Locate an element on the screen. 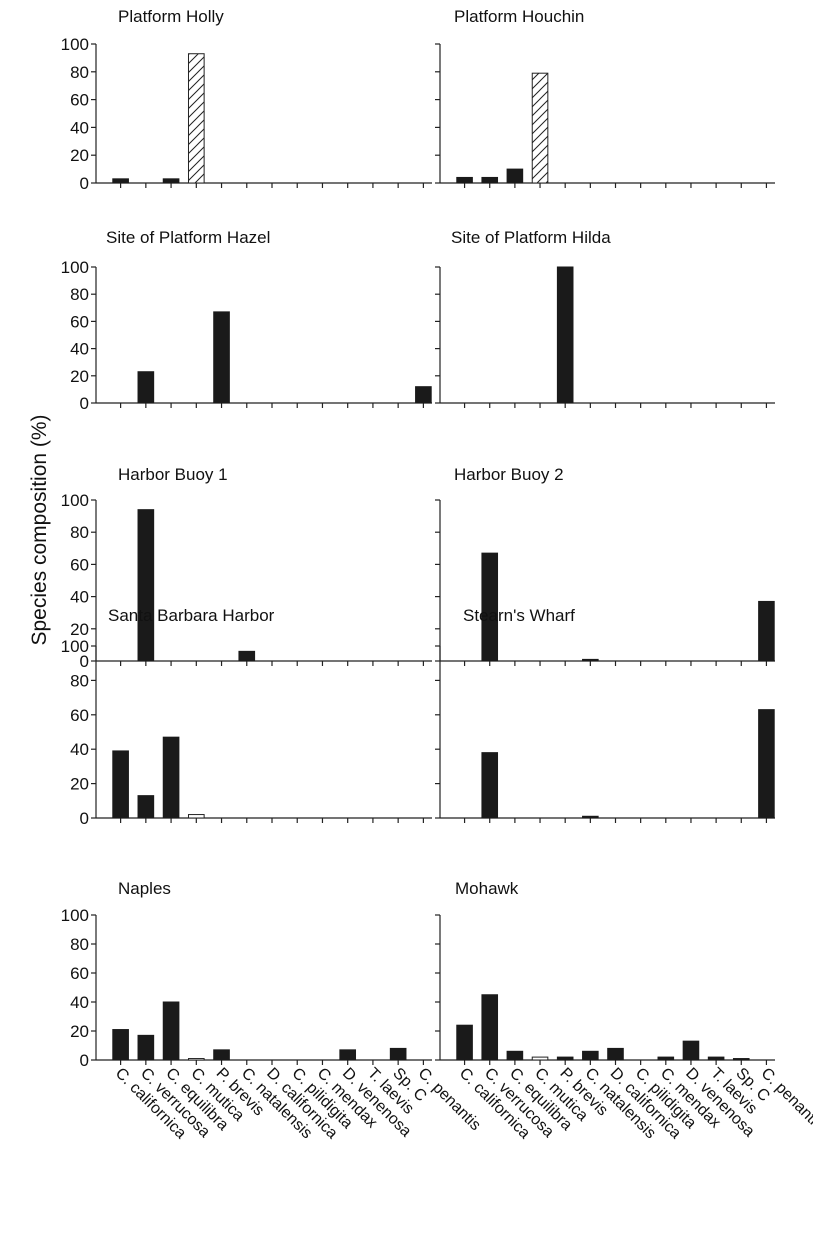  chart-panel: Harbor Buoy 2 is located at coordinates (605, 565).